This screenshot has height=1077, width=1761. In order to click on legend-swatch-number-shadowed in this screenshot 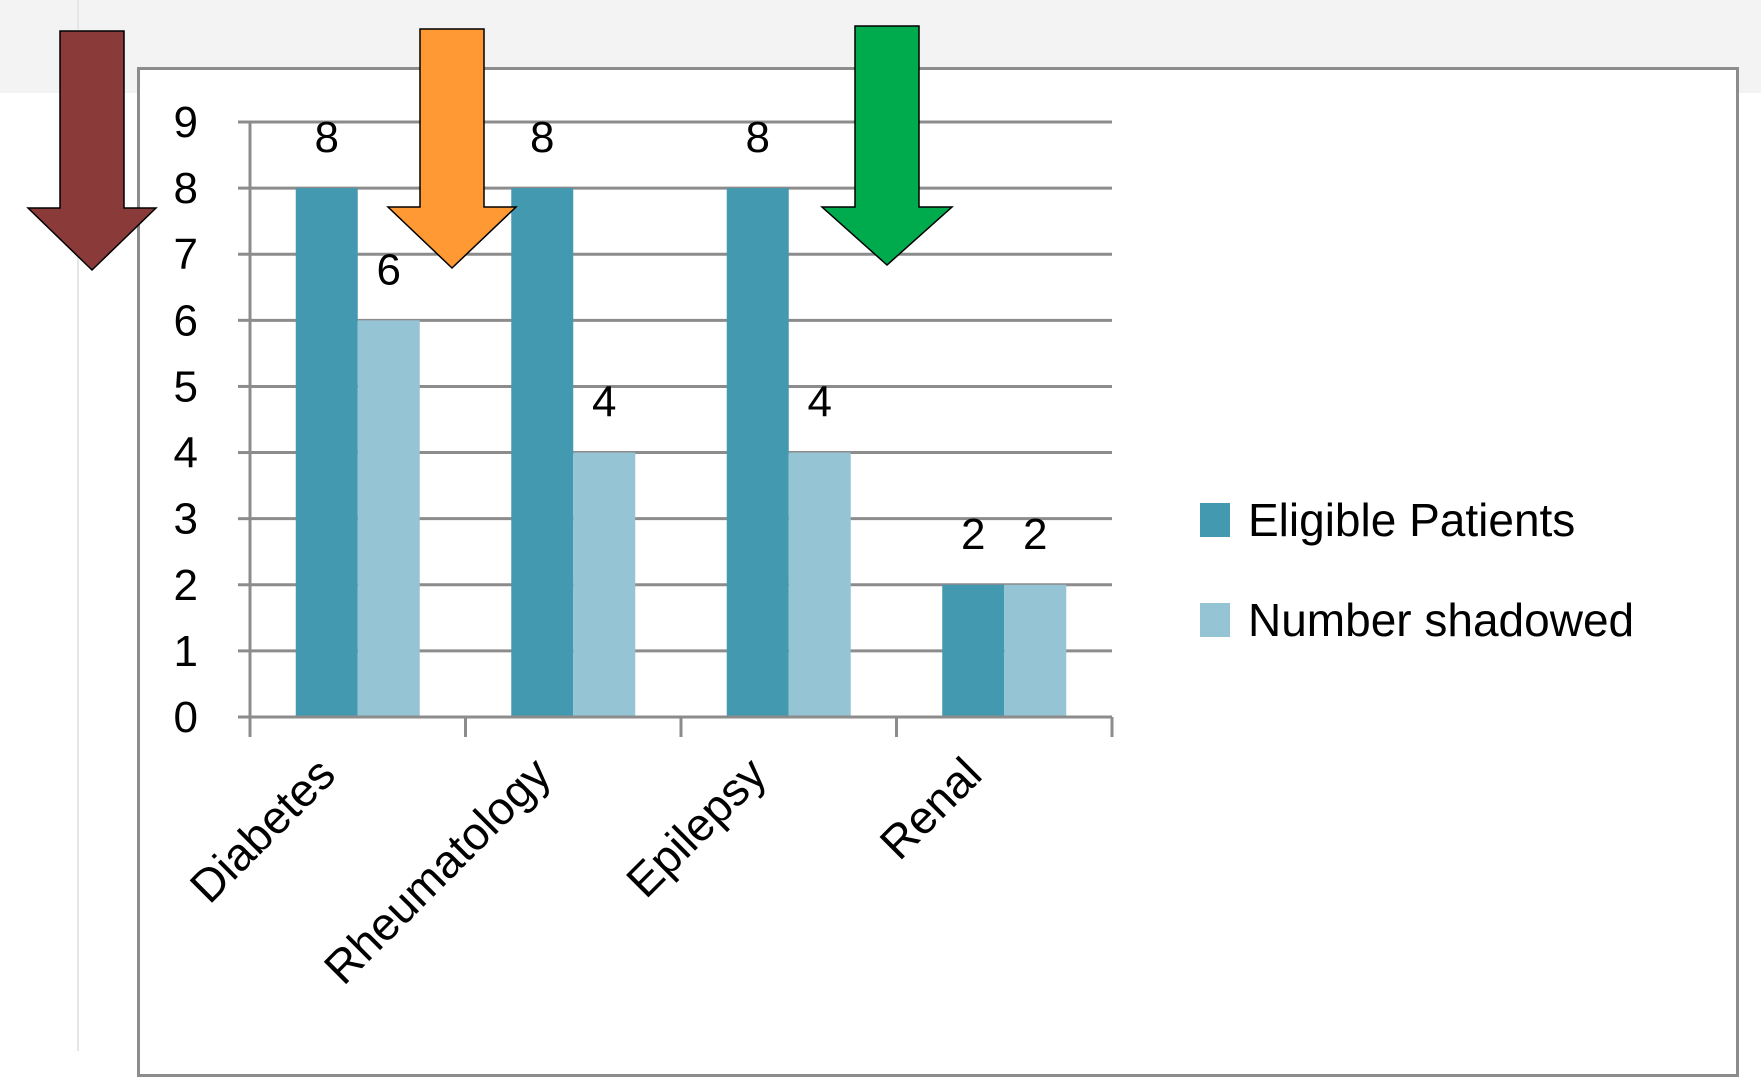, I will do `click(1215, 620)`.